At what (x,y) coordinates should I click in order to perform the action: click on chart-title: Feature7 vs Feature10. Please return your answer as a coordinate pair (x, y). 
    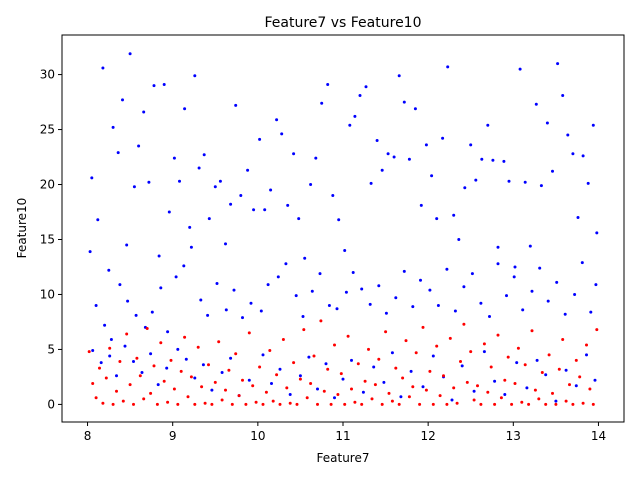
    Looking at the image, I should click on (342, 23).